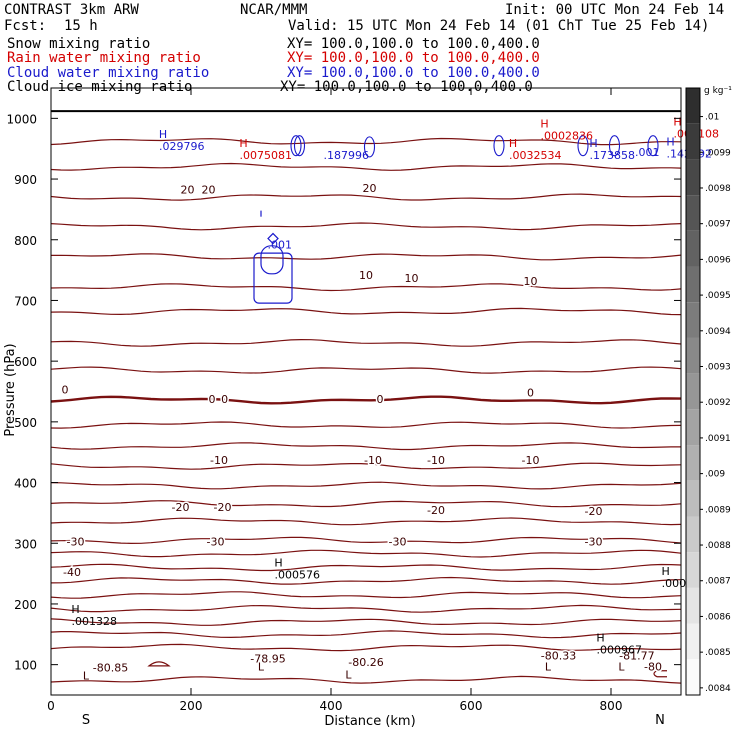 This screenshot has height=740, width=740. I want to click on x-end-label-north: N, so click(660, 720).